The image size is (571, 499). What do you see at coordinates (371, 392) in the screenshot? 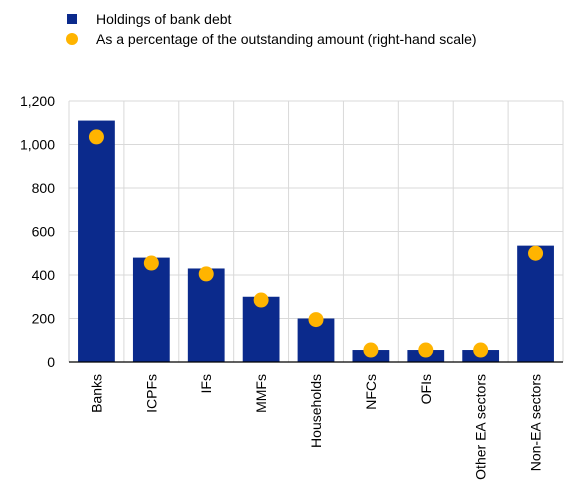
I see `x-tick-label: NFCs` at bounding box center [371, 392].